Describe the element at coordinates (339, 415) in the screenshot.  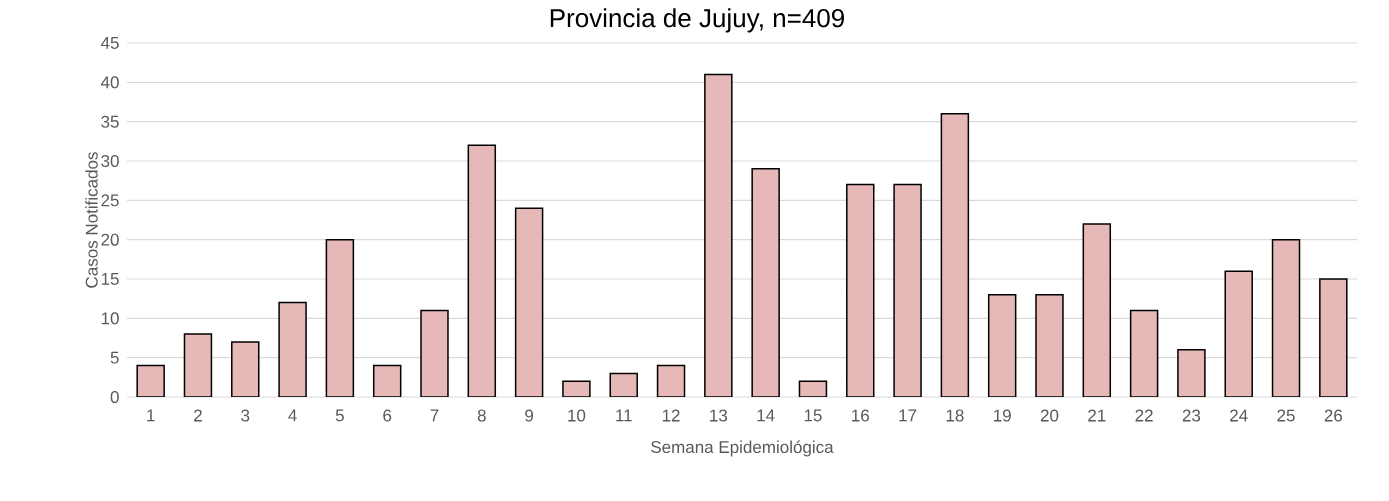
I see `x-tick-label: 5` at that location.